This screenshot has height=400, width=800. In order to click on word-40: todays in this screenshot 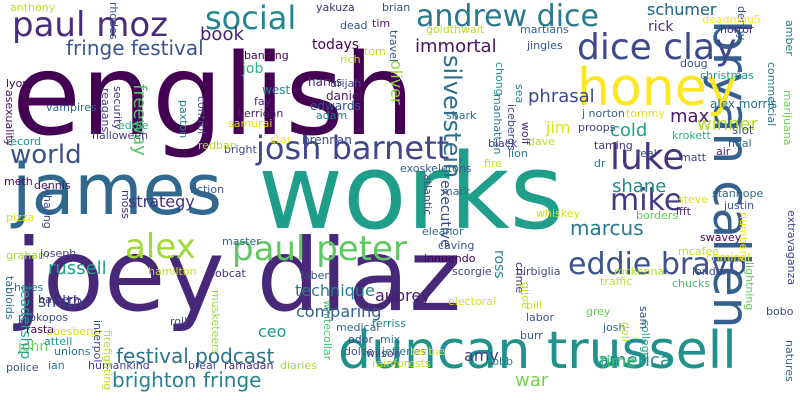, I will do `click(336, 45)`.